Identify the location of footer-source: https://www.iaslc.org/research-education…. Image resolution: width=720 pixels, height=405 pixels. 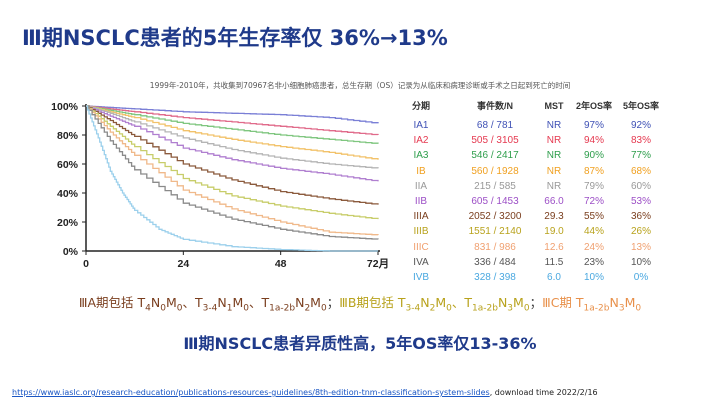
(305, 392).